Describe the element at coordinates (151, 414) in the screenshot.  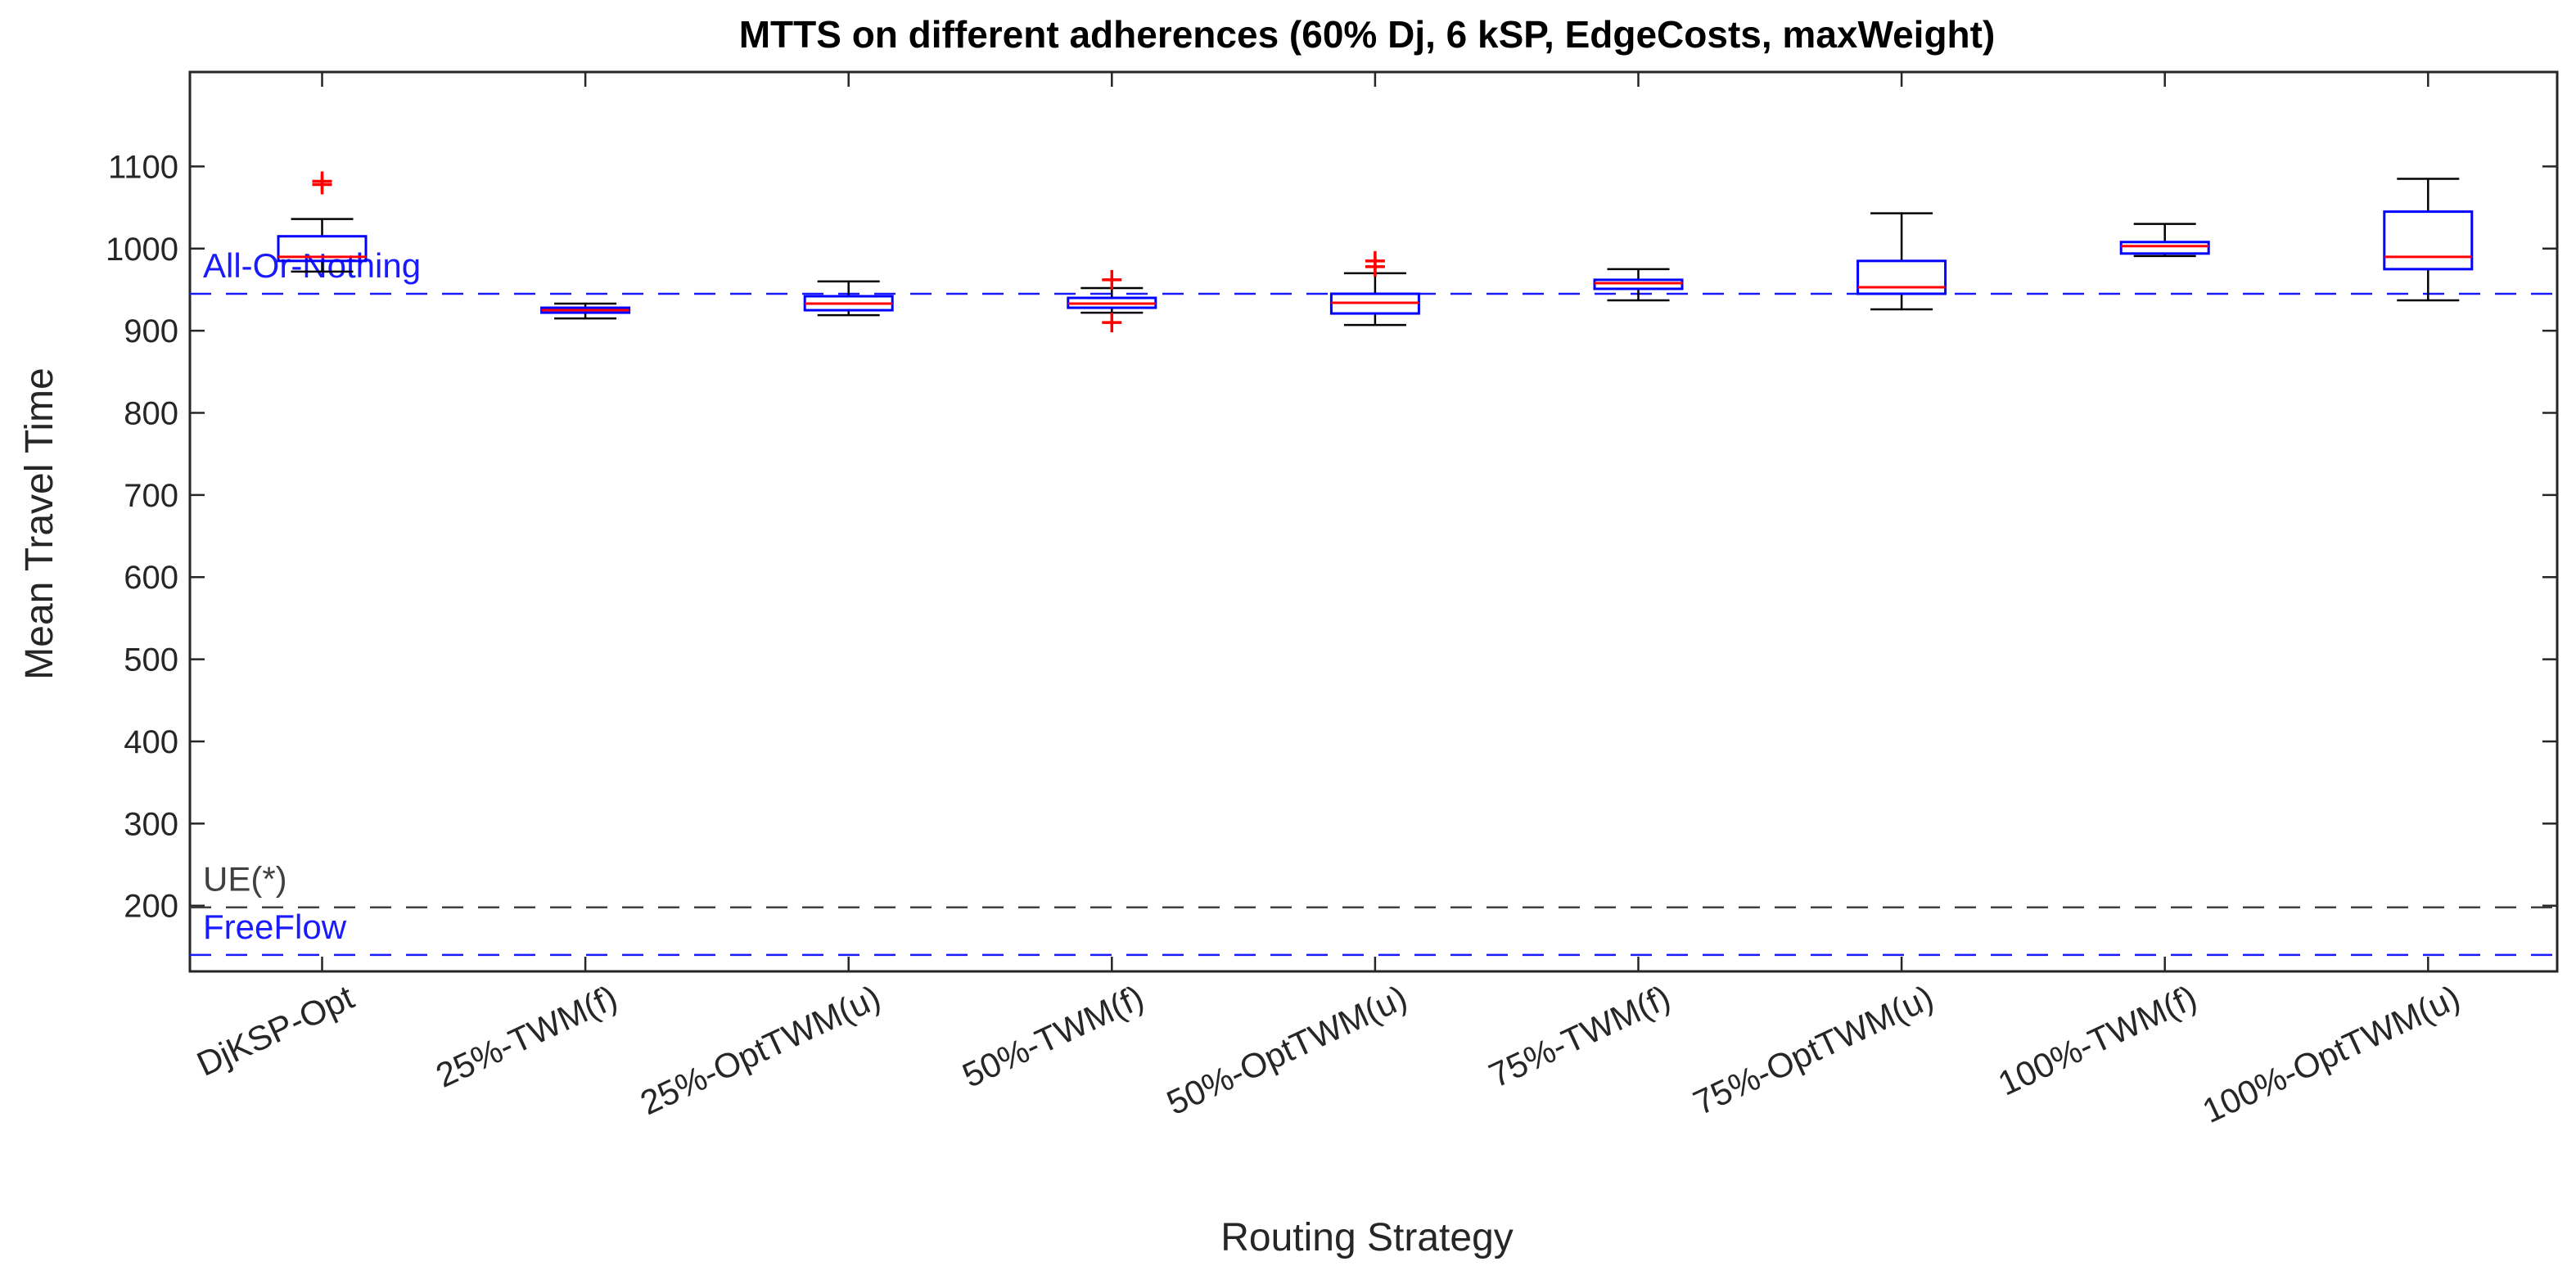
I see `y-tick-label: 800` at that location.